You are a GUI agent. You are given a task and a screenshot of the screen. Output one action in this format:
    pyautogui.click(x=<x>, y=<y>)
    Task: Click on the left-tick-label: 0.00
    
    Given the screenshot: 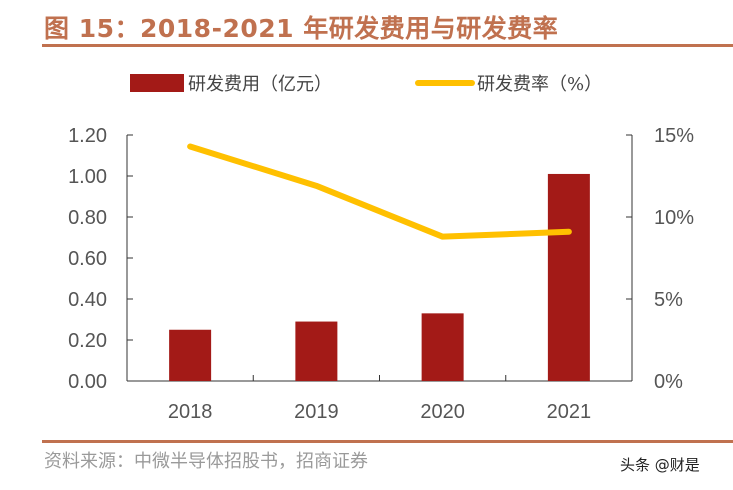 What is the action you would take?
    pyautogui.click(x=87, y=382)
    